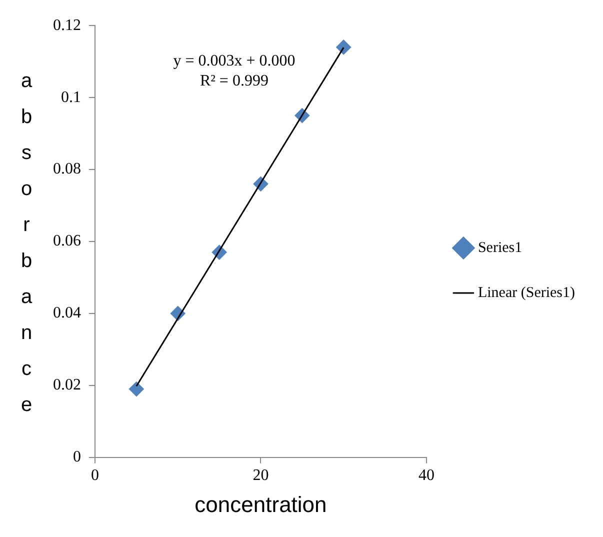  Describe the element at coordinates (26, 243) in the screenshot. I see `text: absorbance` at that location.